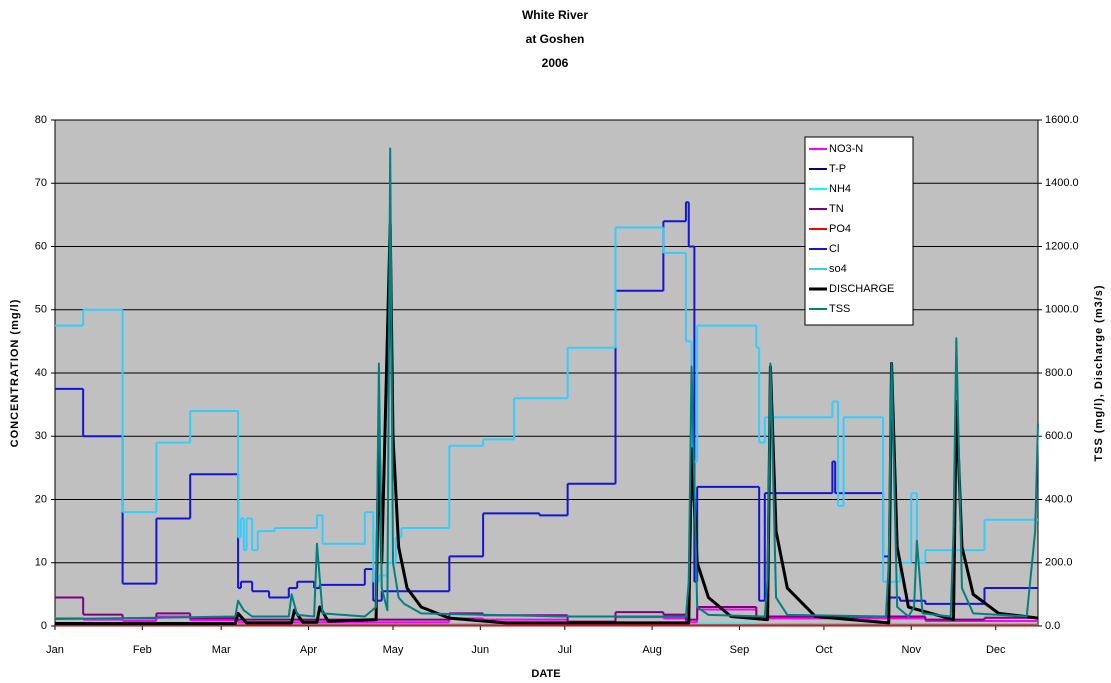 Image resolution: width=1111 pixels, height=683 pixels. I want to click on x-tick-label: Mar, so click(221, 650).